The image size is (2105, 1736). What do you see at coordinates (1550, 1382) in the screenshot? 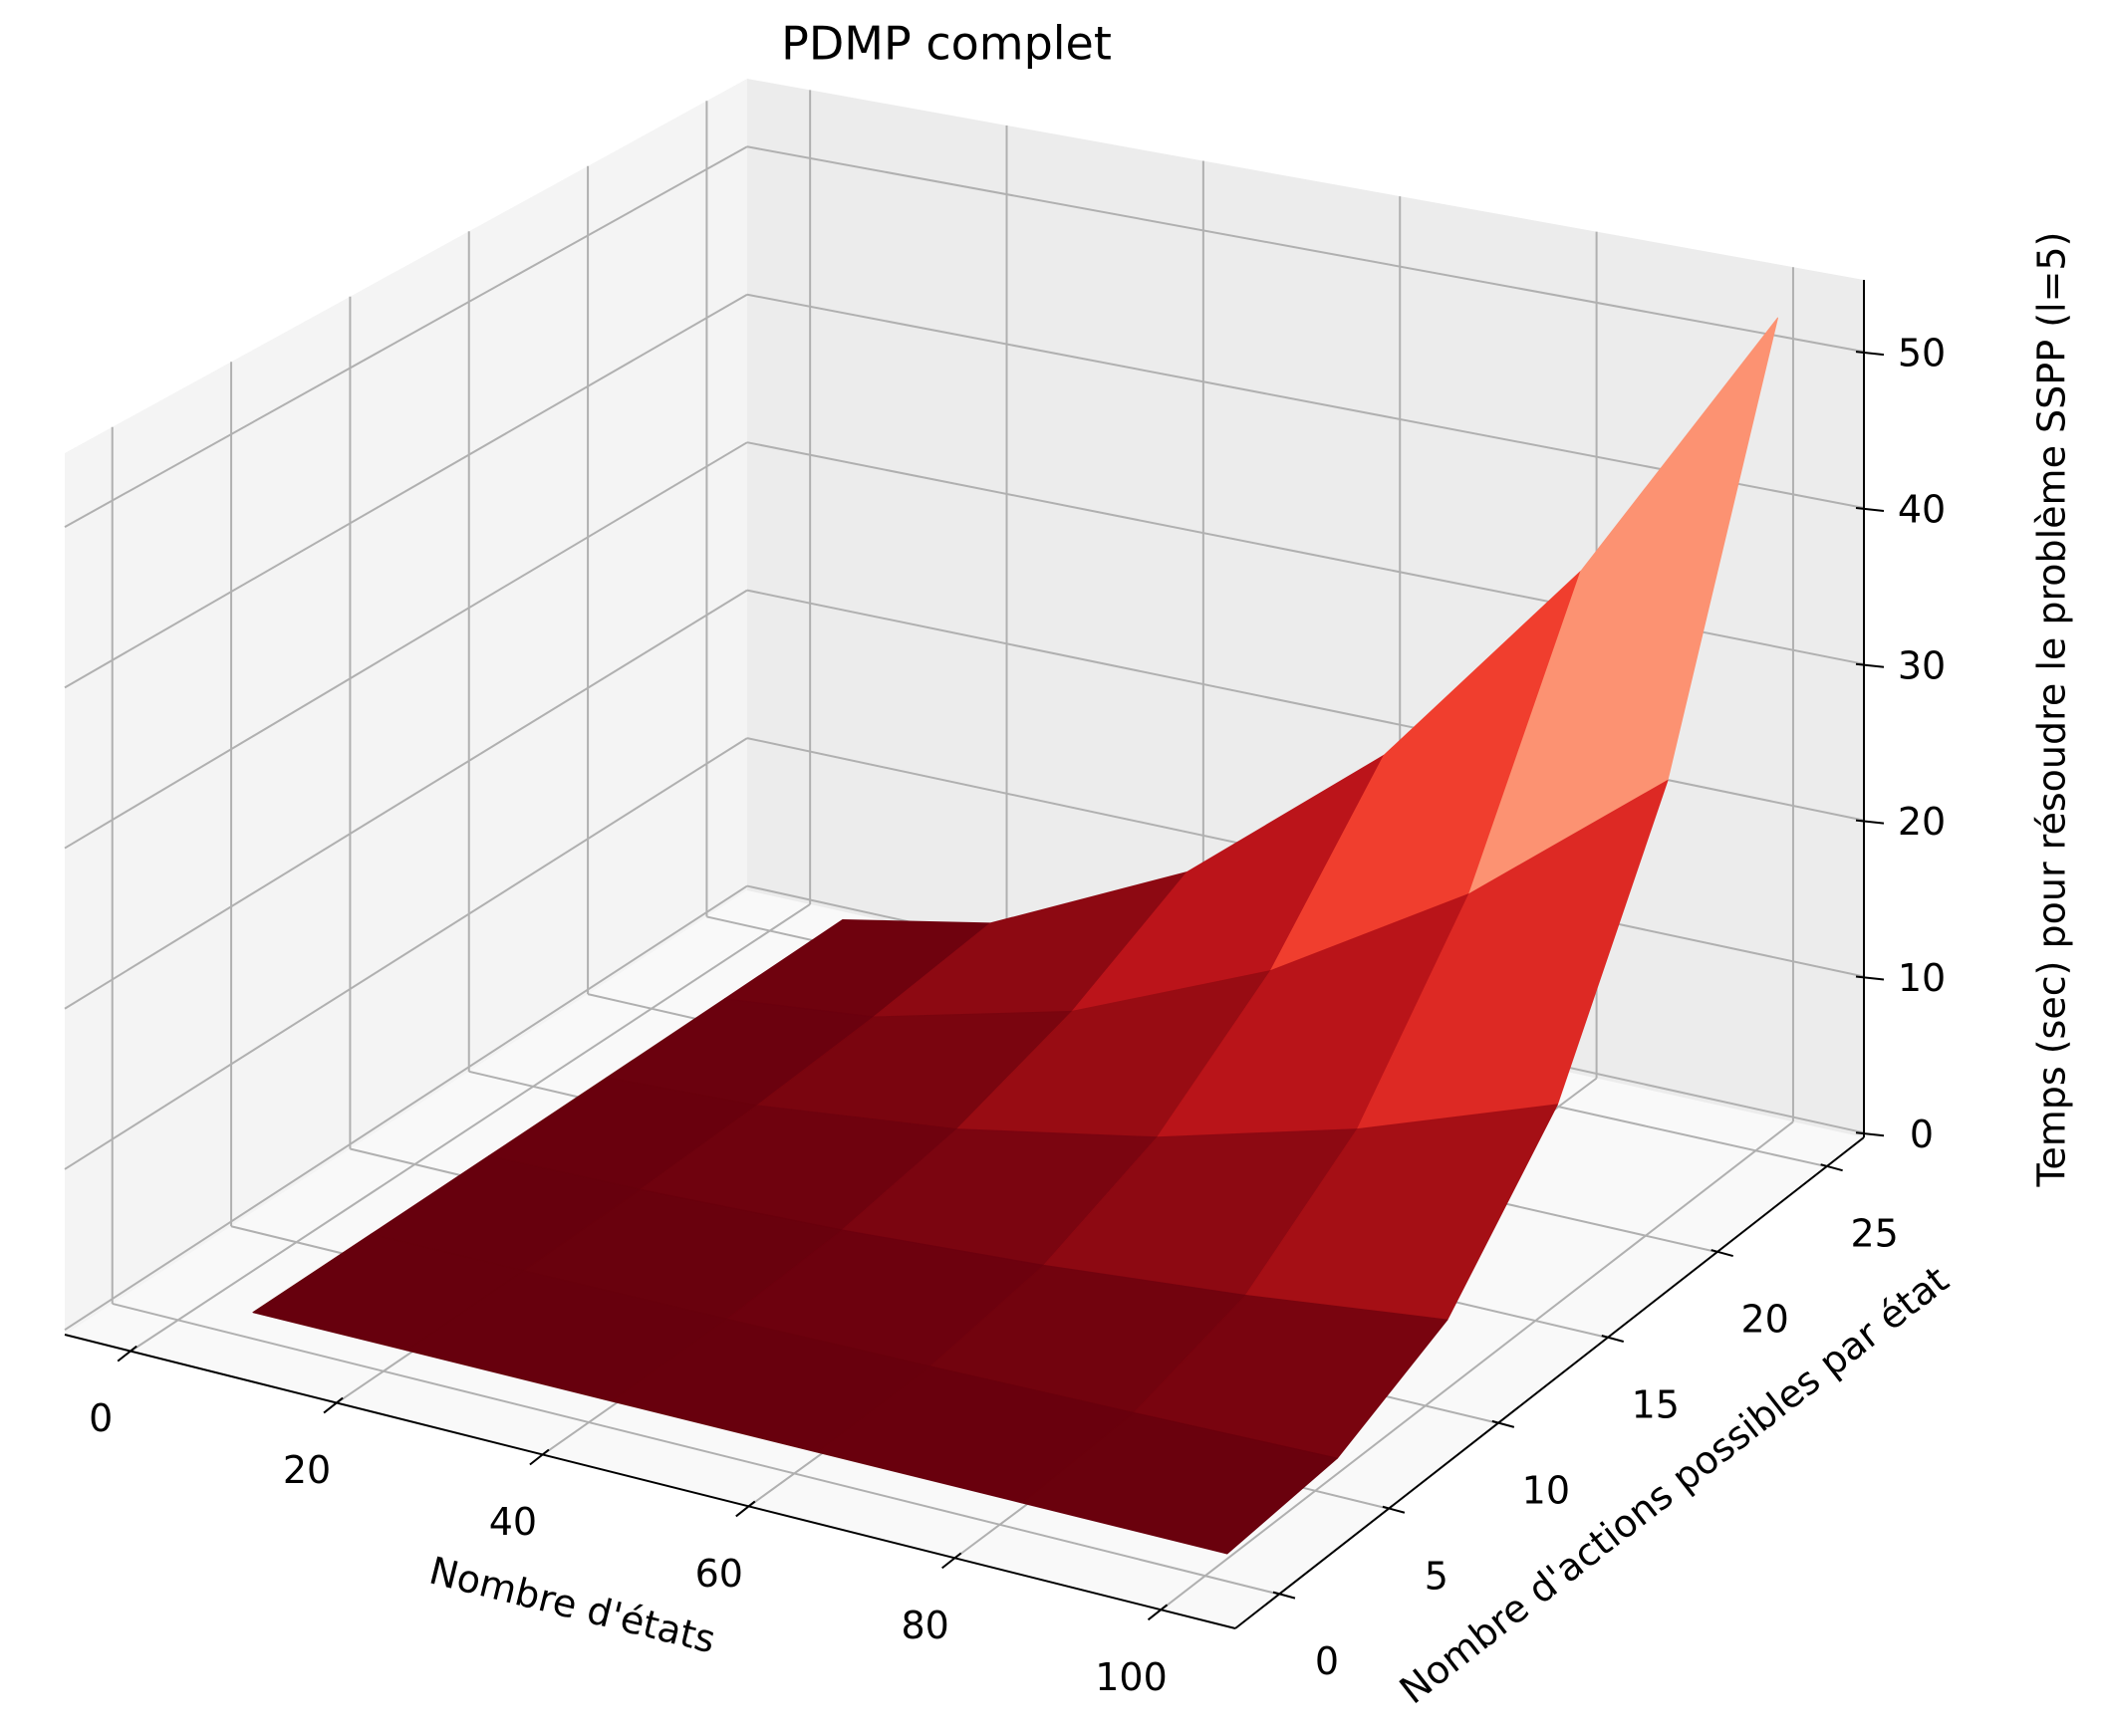
I see `y-axis-line` at bounding box center [1550, 1382].